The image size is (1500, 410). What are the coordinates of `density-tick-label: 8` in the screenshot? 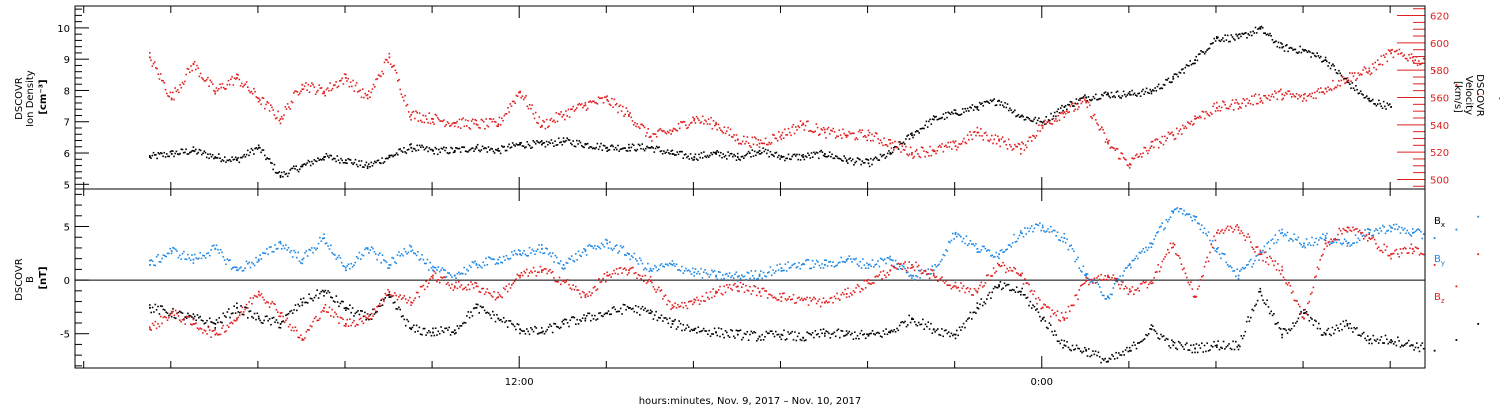 It's located at (67, 91).